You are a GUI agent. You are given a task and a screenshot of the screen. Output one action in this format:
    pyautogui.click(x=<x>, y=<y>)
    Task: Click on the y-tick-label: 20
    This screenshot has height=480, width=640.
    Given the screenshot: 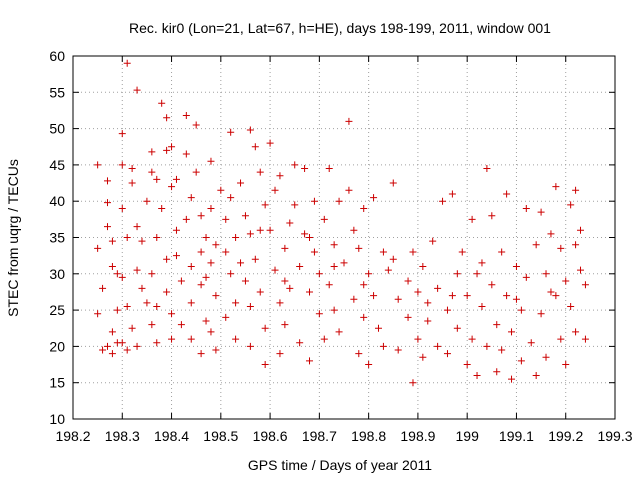 What is the action you would take?
    pyautogui.click(x=57, y=346)
    